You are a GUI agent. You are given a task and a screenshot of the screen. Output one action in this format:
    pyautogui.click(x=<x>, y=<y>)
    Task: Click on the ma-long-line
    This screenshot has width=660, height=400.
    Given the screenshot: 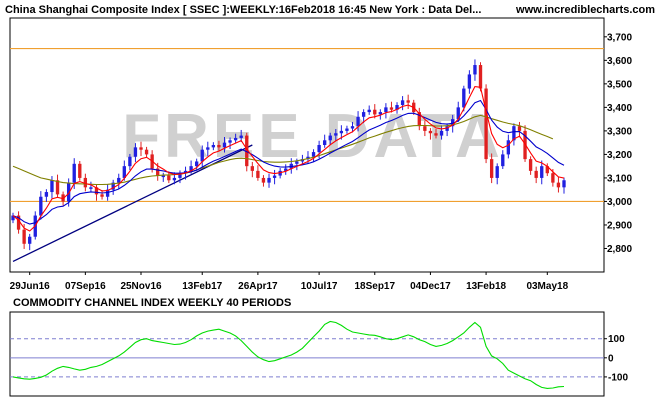 What is the action you would take?
    pyautogui.click(x=283, y=150)
    